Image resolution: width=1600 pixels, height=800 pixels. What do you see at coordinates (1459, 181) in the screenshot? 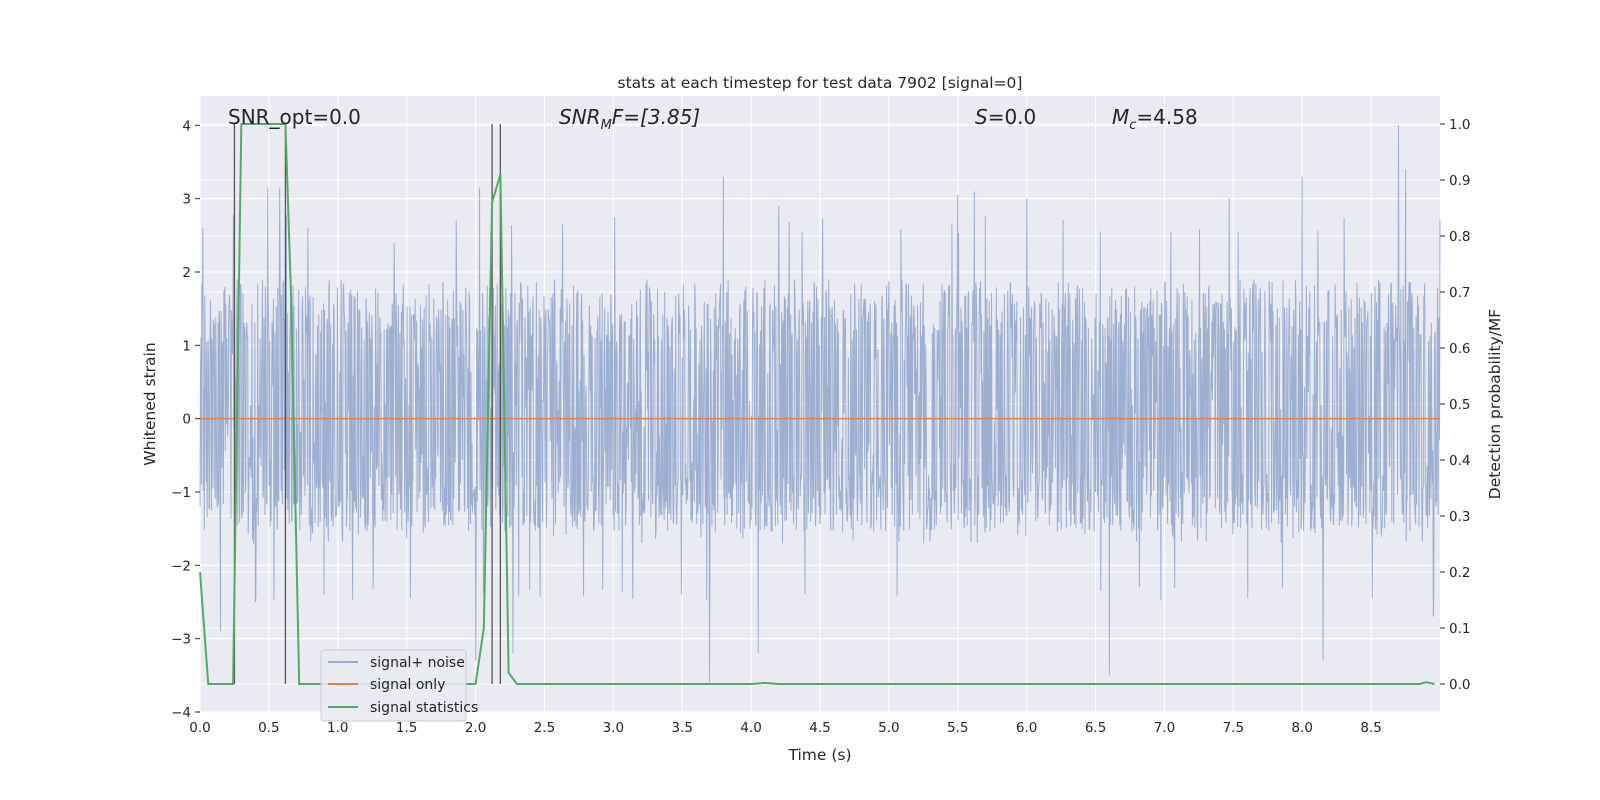
I see `y-right-tick-label: 0.9` at bounding box center [1459, 181].